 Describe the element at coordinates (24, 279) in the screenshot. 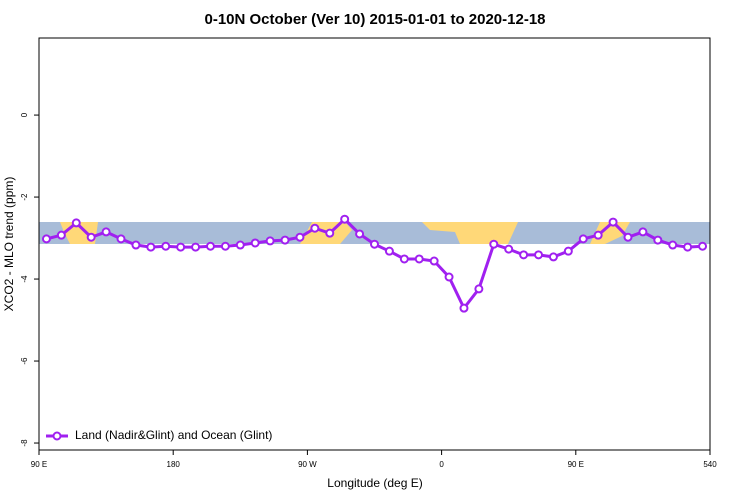

I see `y-tick-label: -4` at that location.